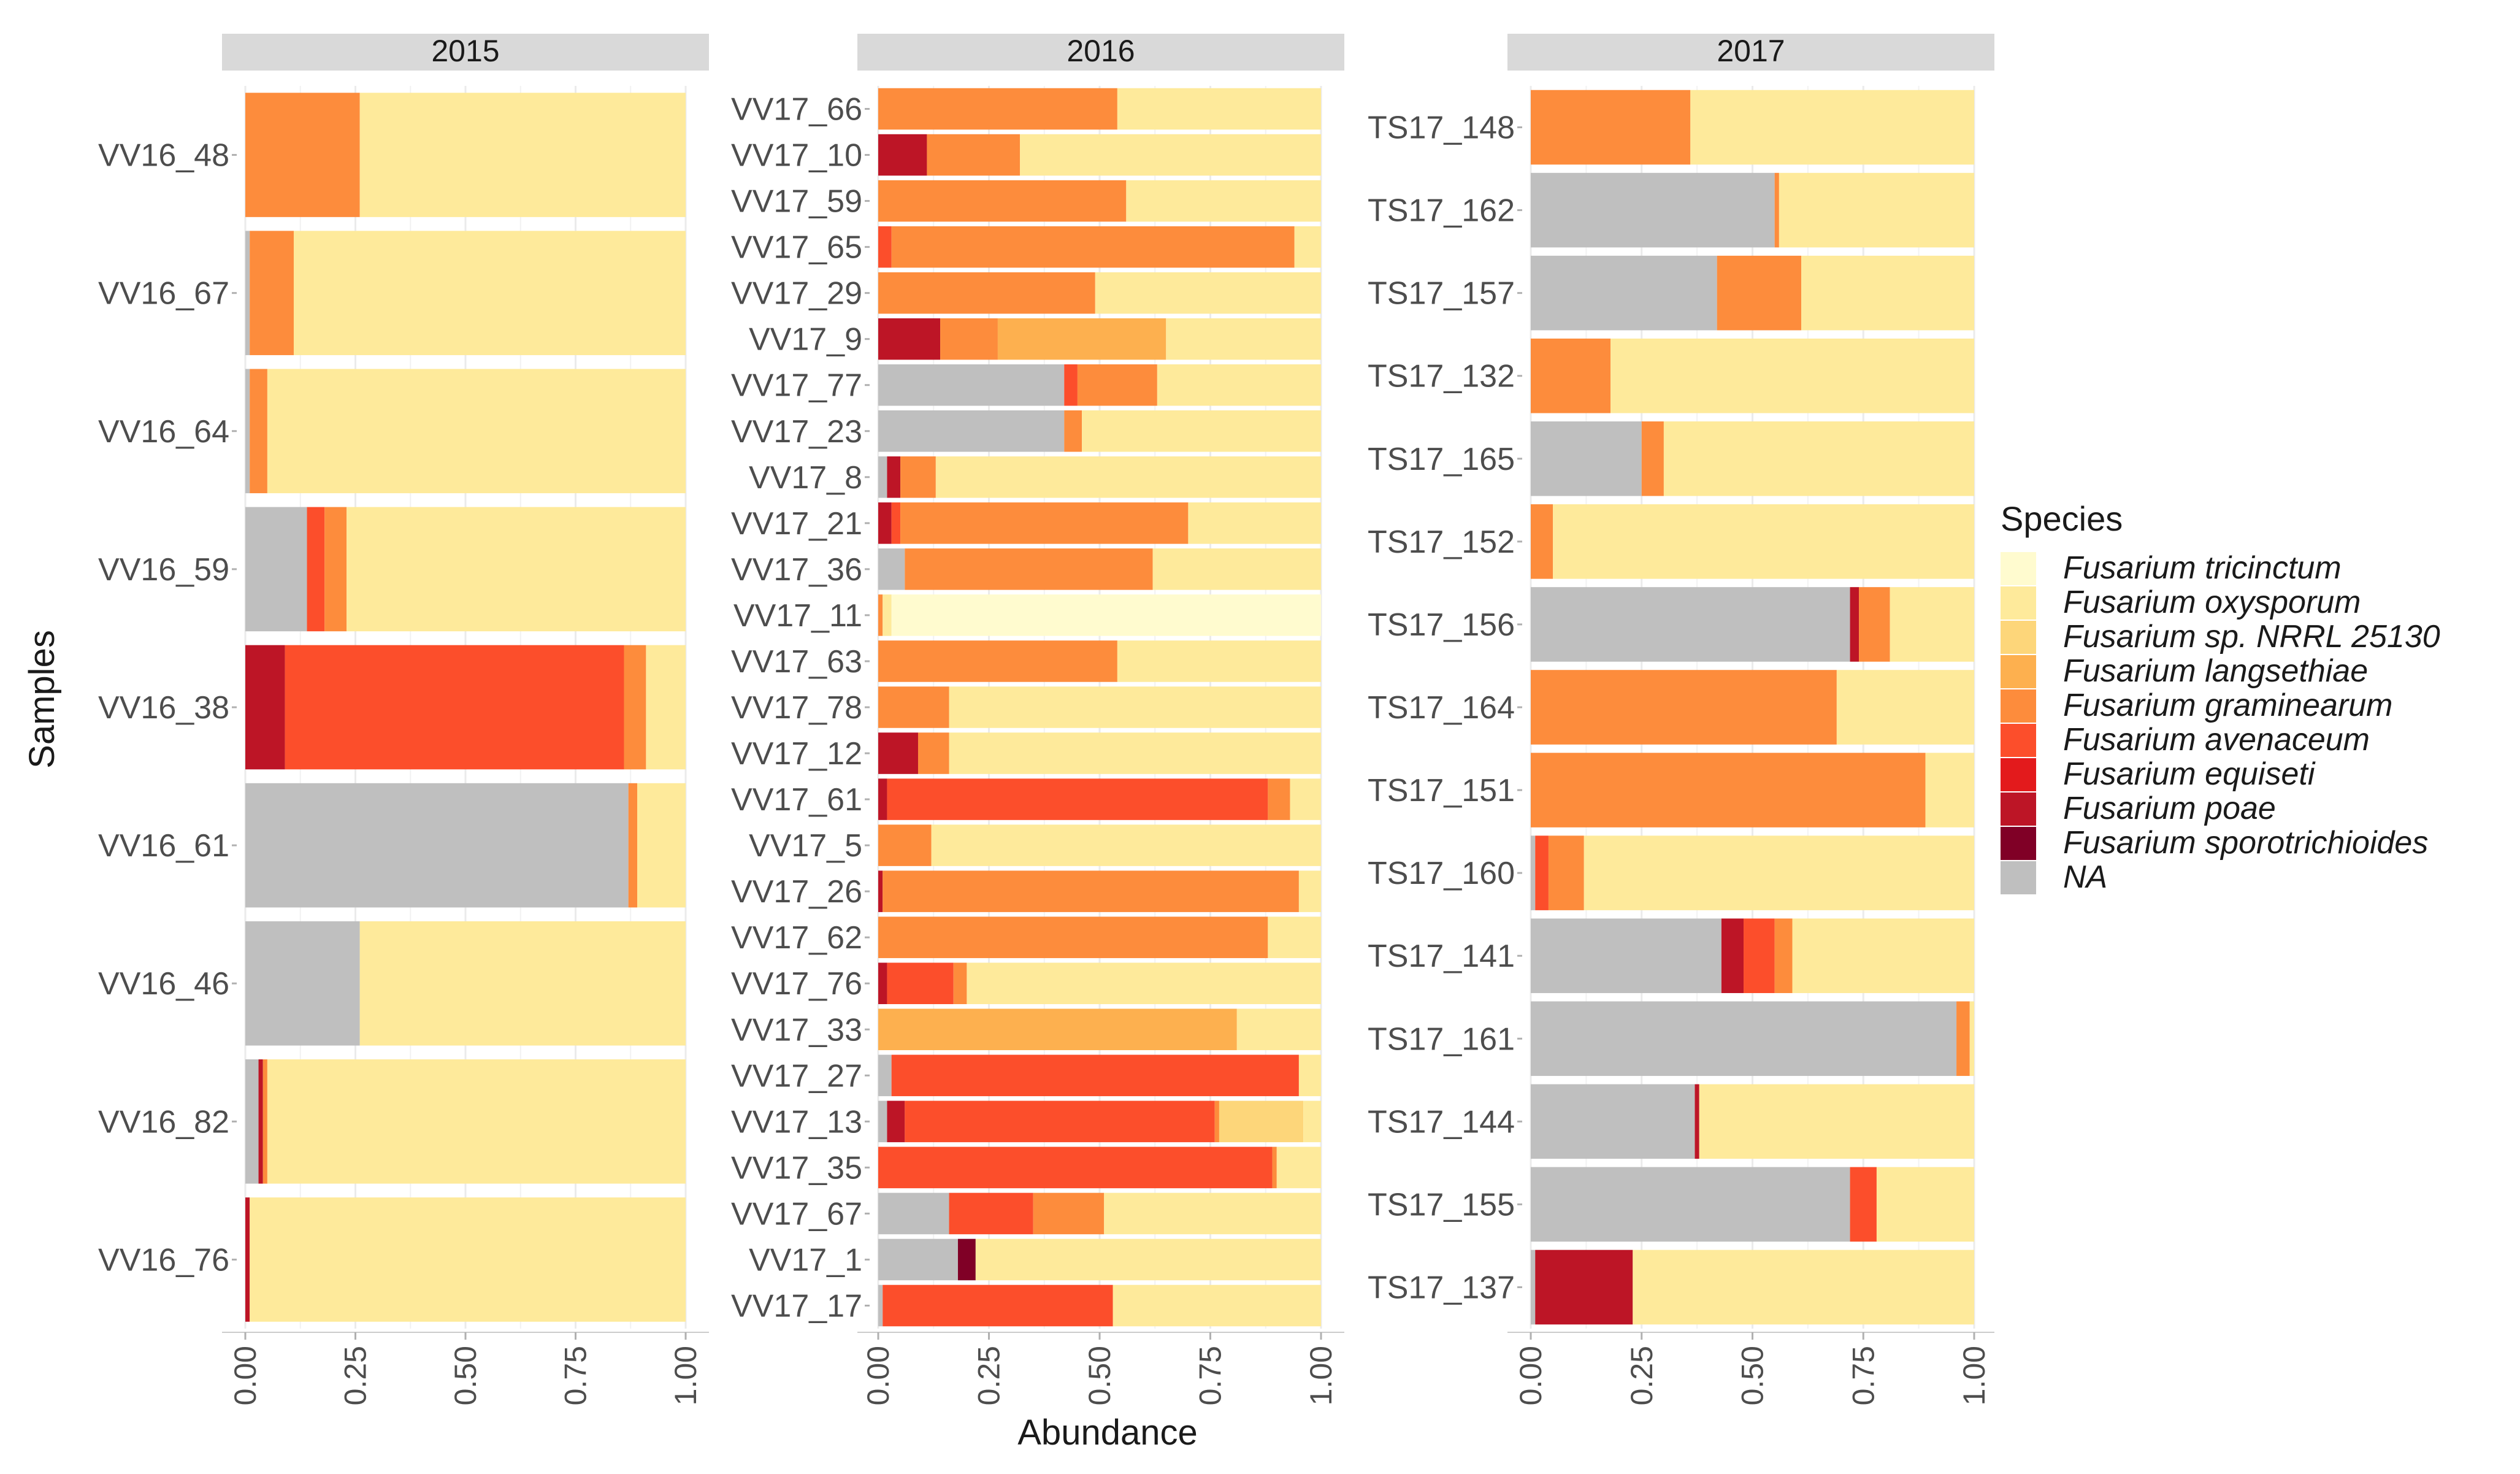 Image resolution: width=2520 pixels, height=1474 pixels. What do you see at coordinates (796, 1076) in the screenshot?
I see `y-tick-label: VV17_27` at bounding box center [796, 1076].